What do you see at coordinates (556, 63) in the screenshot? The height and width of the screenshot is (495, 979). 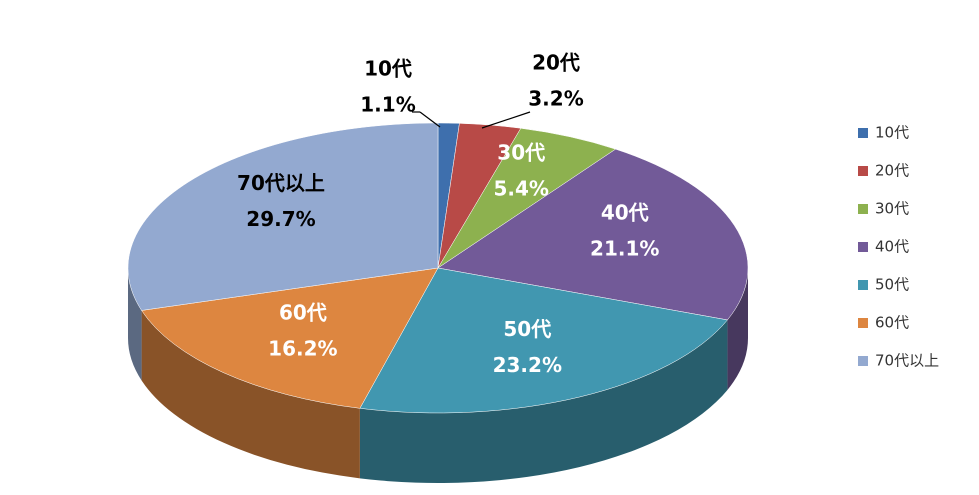 I see `data-label-name: 20代` at bounding box center [556, 63].